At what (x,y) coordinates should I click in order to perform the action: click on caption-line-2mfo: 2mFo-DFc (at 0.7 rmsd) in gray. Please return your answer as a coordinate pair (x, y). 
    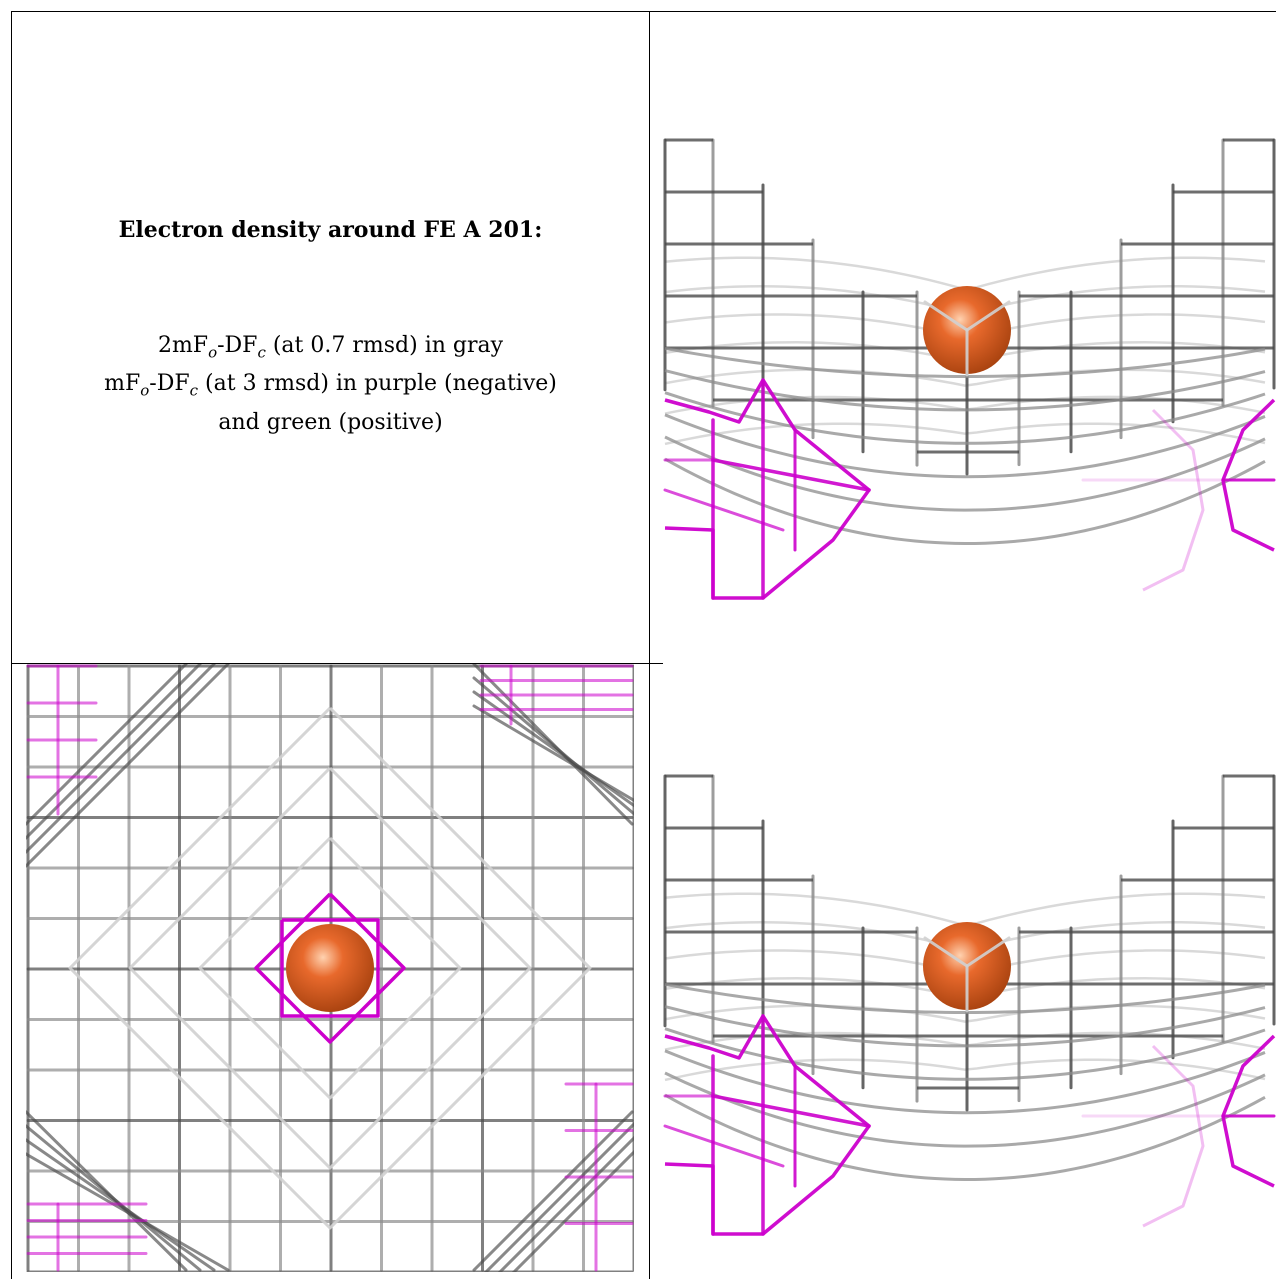
    Looking at the image, I should click on (330, 349).